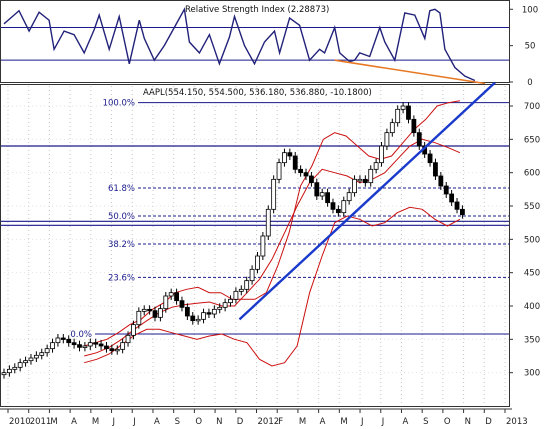 The width and height of the screenshot is (555, 429). I want to click on rsi-tick-label: 100, so click(530, 10).